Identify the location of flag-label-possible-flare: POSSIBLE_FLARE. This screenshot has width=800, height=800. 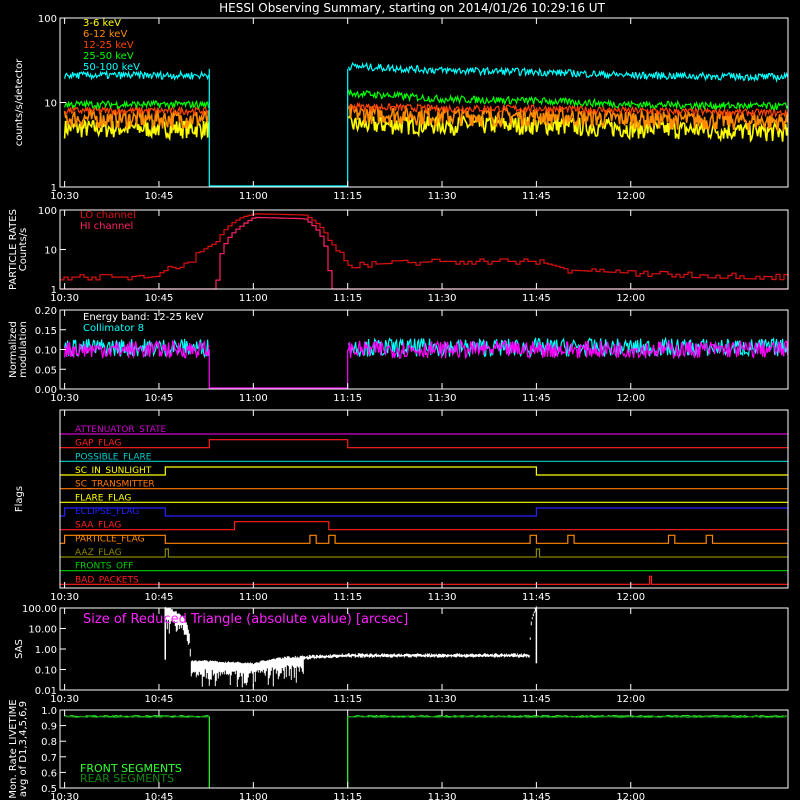
(113, 457).